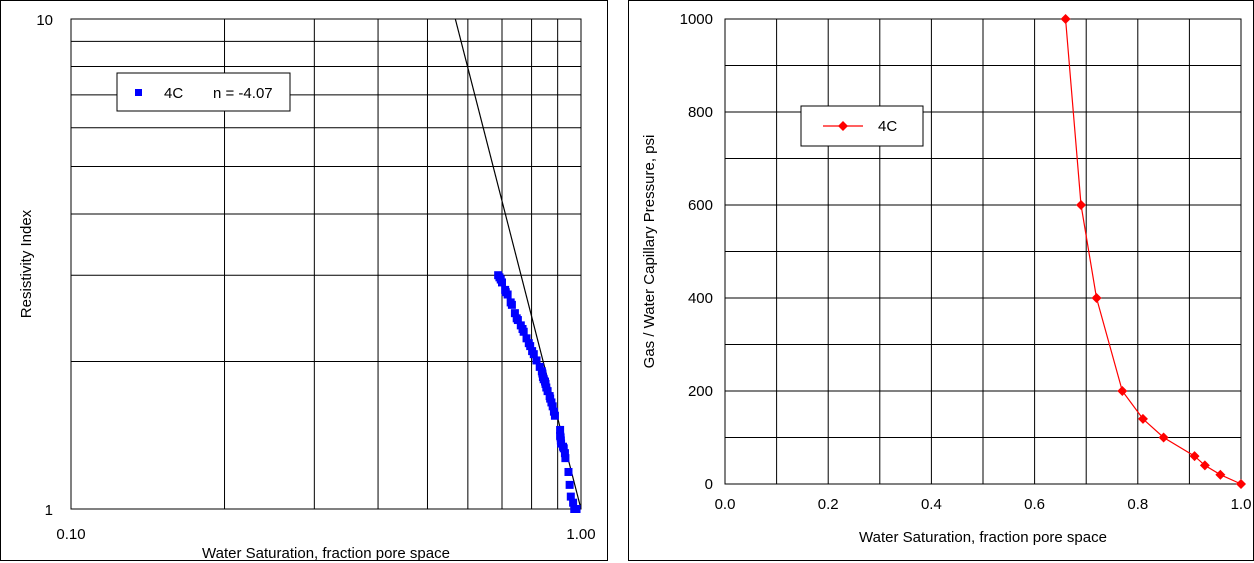 This screenshot has width=1254, height=563. What do you see at coordinates (700, 391) in the screenshot?
I see `y-tick-label: 200` at bounding box center [700, 391].